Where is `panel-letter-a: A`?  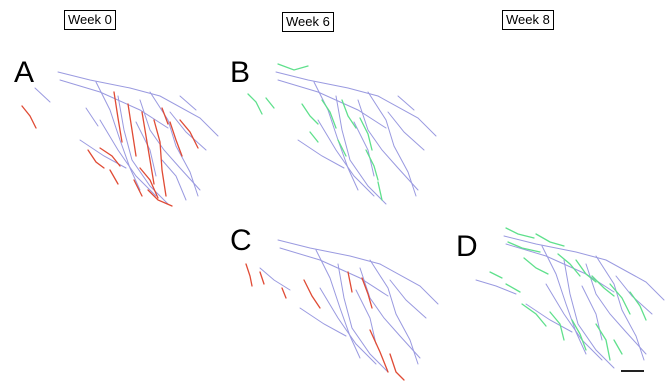 panel-letter-a: A is located at coordinates (24, 72).